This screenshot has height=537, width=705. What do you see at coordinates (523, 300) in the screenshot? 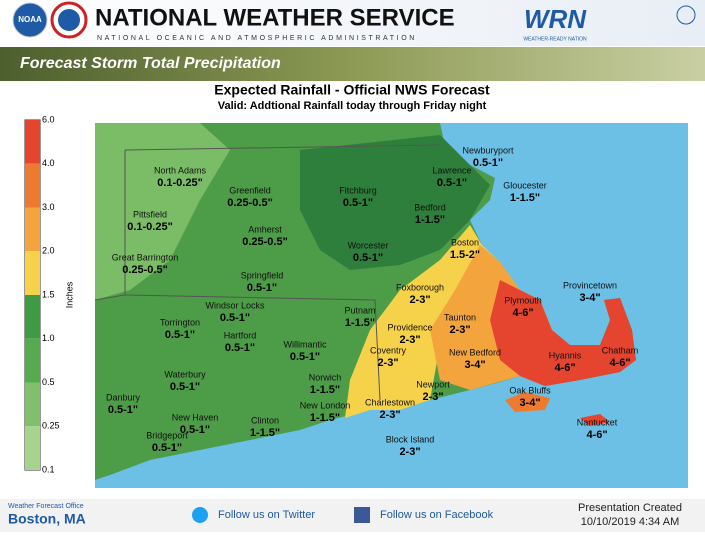
I see `city-name: Plymouth` at bounding box center [523, 300].